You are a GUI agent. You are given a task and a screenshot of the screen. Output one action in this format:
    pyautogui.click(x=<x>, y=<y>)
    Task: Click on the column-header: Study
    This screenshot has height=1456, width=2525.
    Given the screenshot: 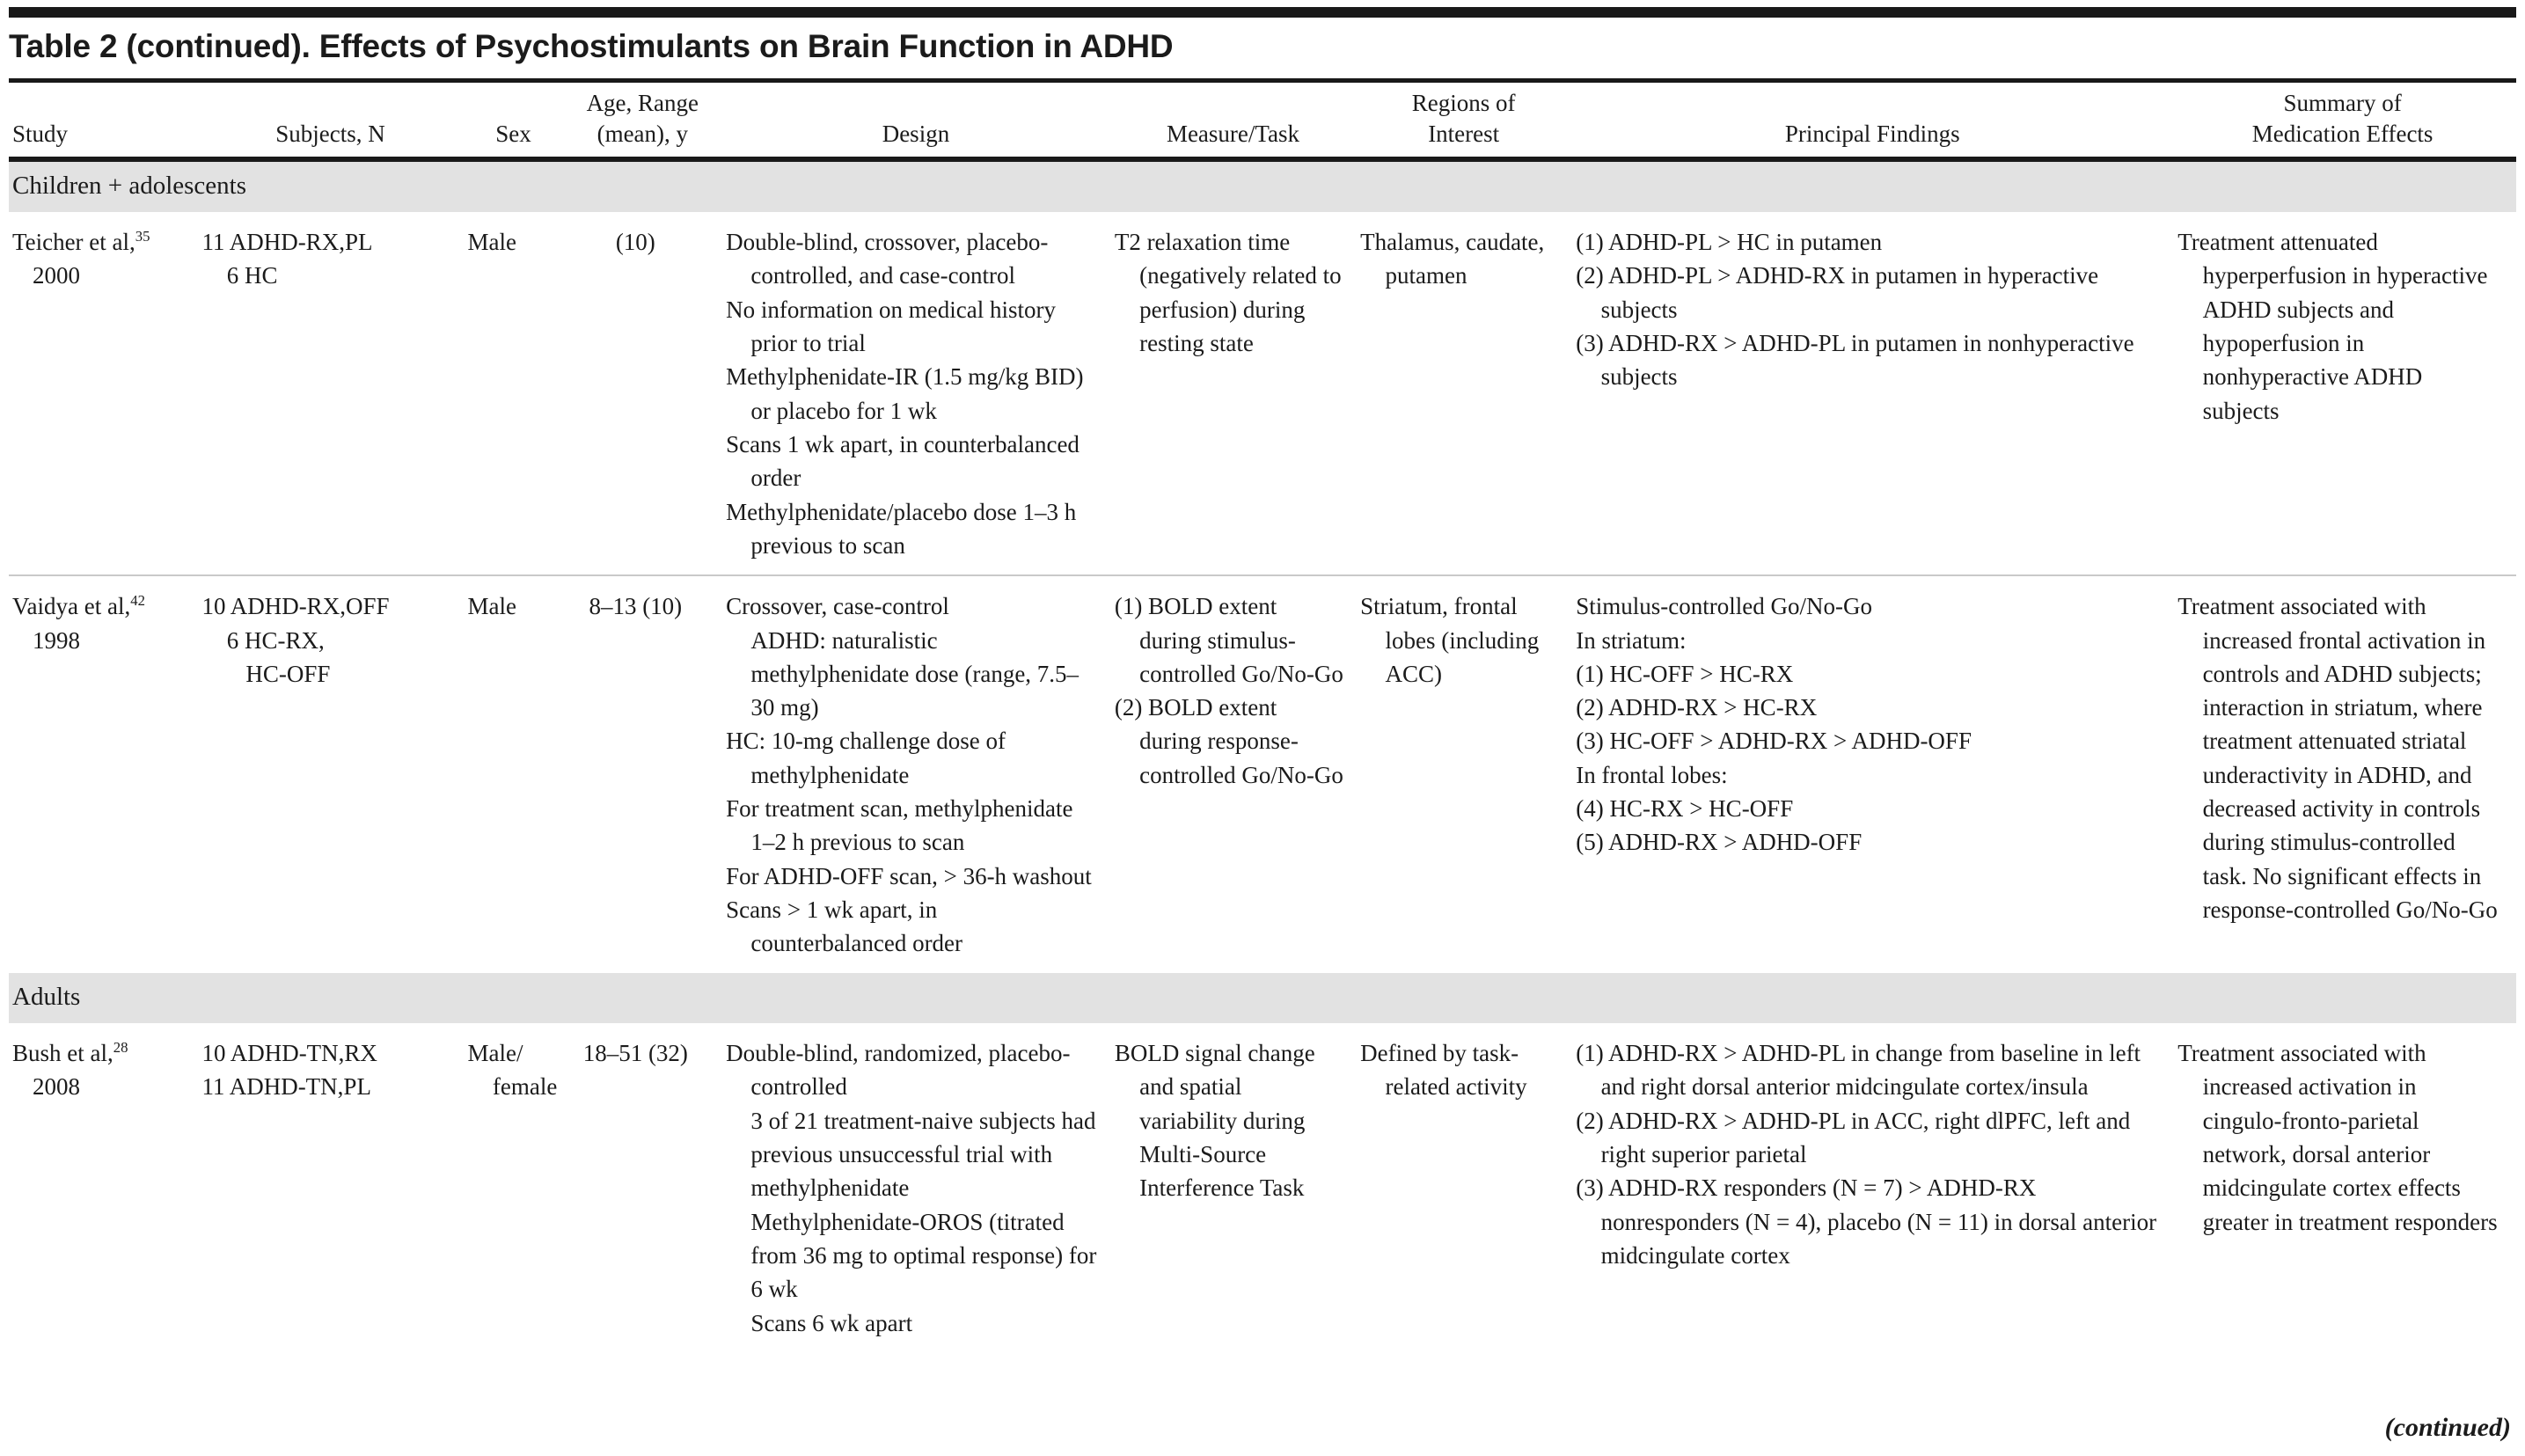 What is the action you would take?
    pyautogui.click(x=105, y=122)
    